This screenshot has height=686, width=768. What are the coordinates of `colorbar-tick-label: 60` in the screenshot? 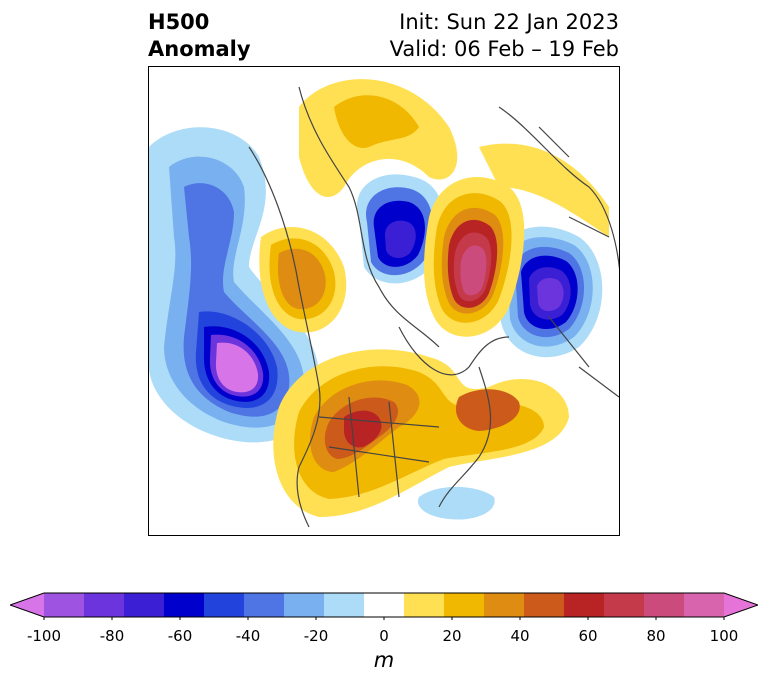 It's located at (588, 636).